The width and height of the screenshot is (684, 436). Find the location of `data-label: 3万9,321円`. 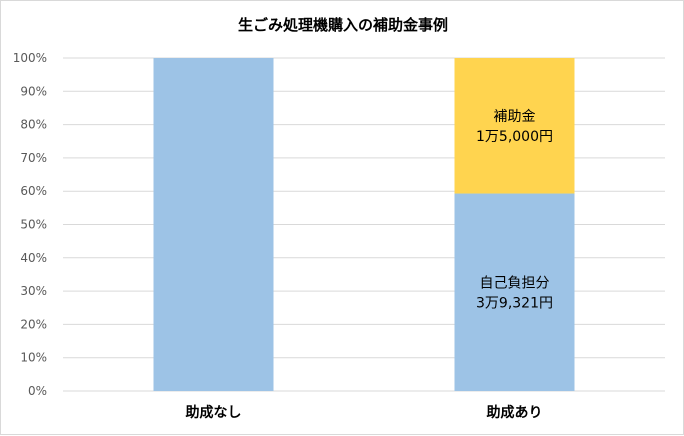

data-label: 3万9,321円 is located at coordinates (514, 303).